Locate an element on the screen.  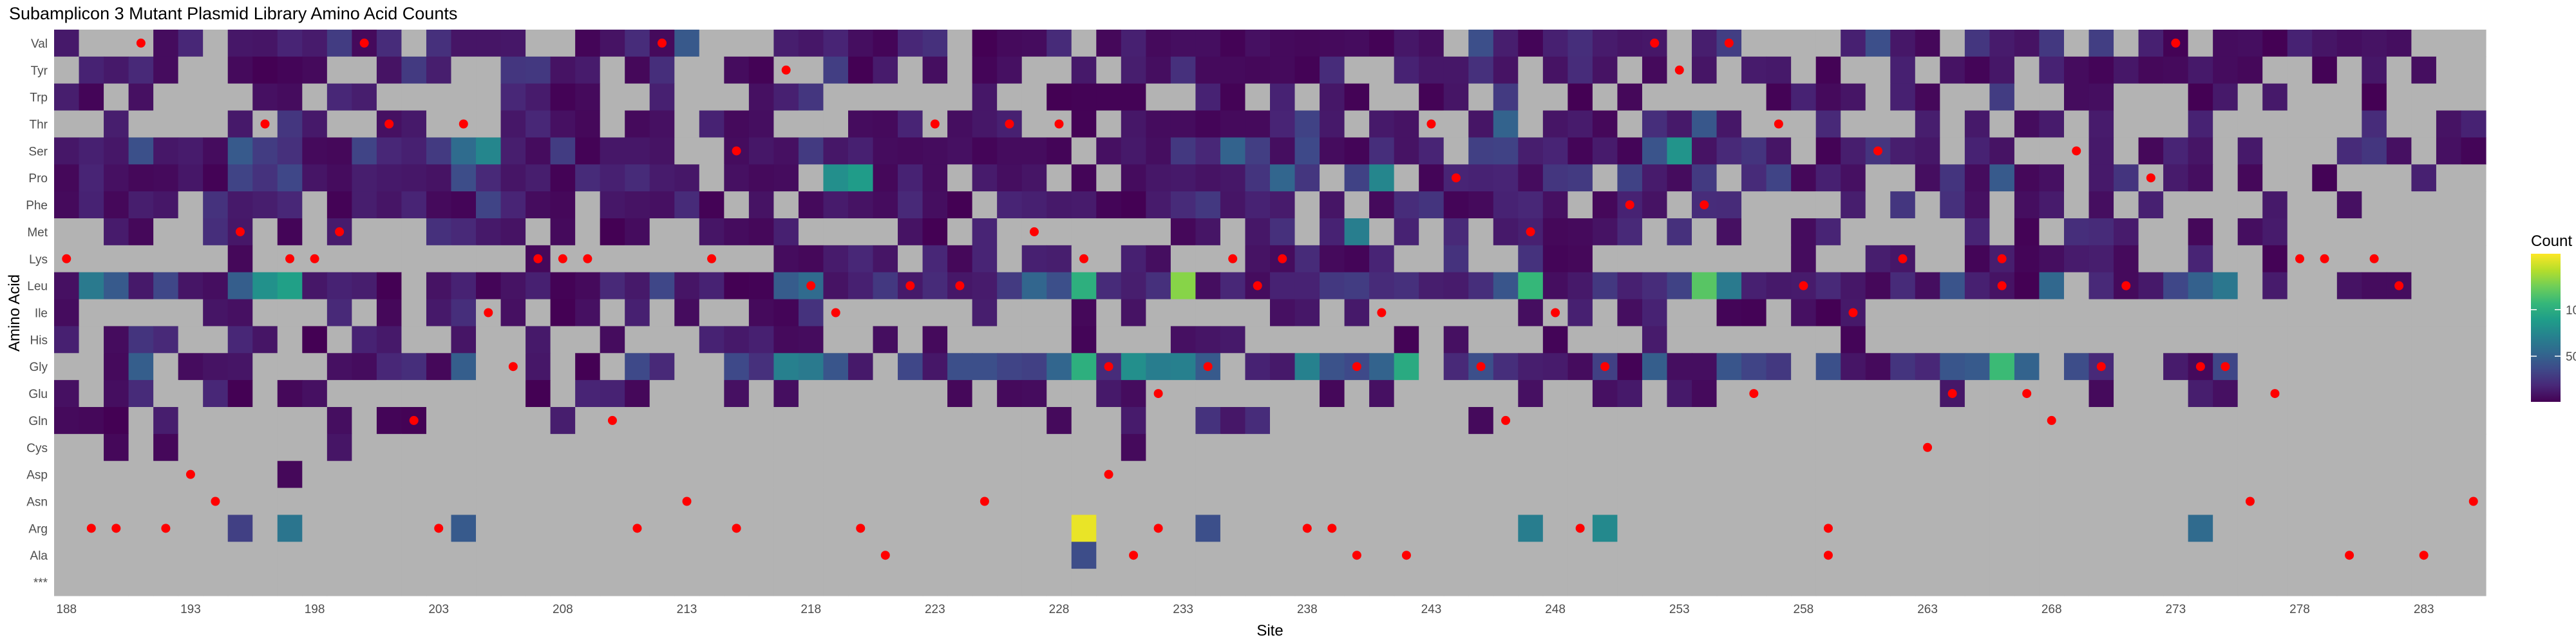
x-tick-label: 198 is located at coordinates (315, 609).